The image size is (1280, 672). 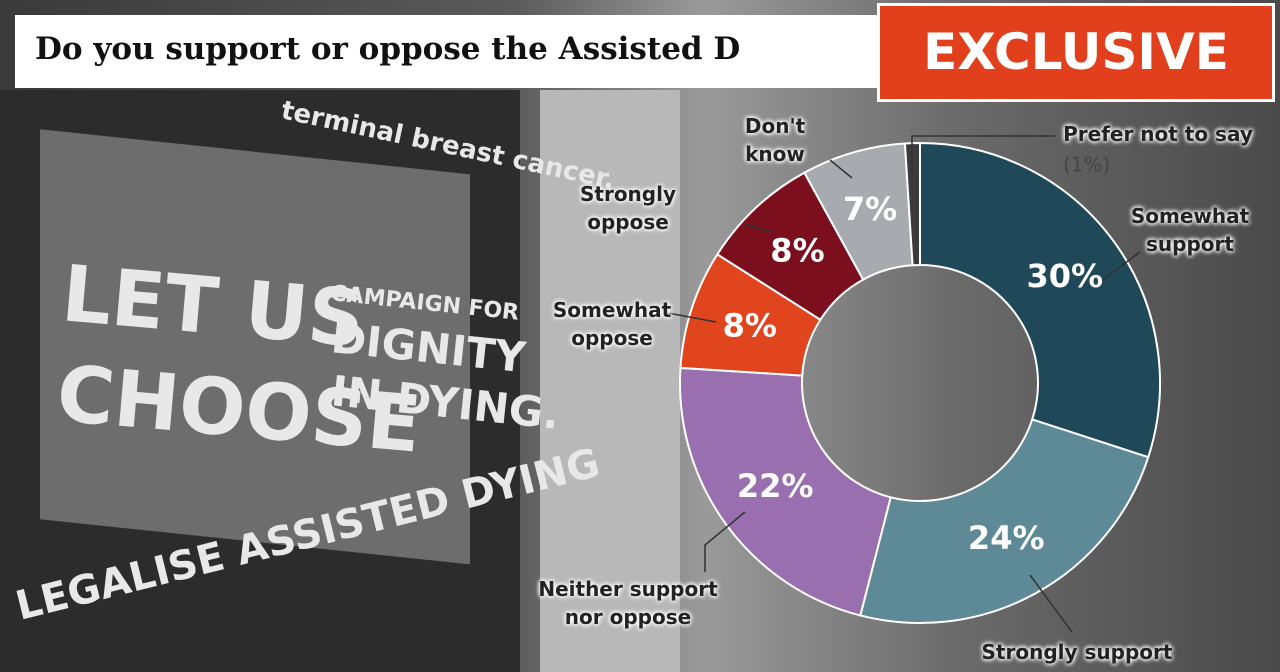 I want to click on value-label: 22%, so click(x=775, y=486).